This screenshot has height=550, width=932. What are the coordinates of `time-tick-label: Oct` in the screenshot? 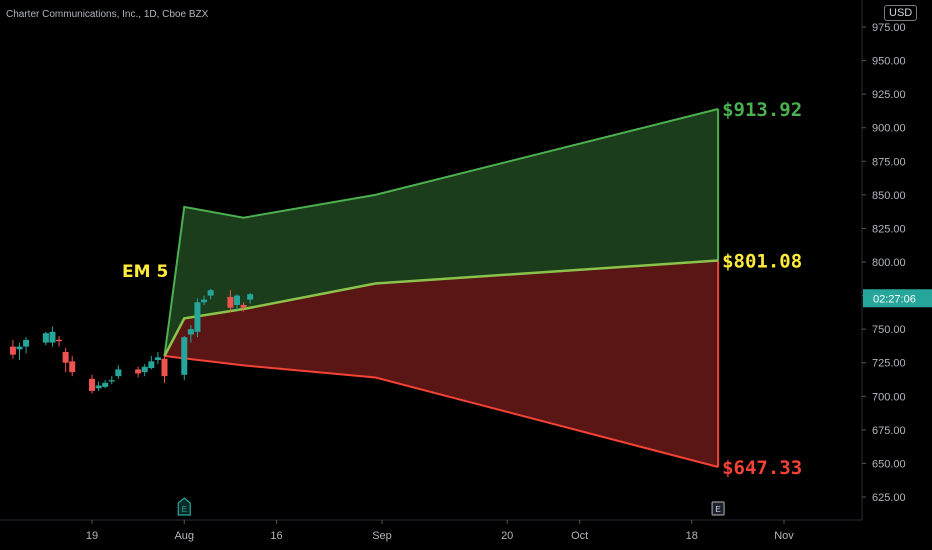 It's located at (579, 536).